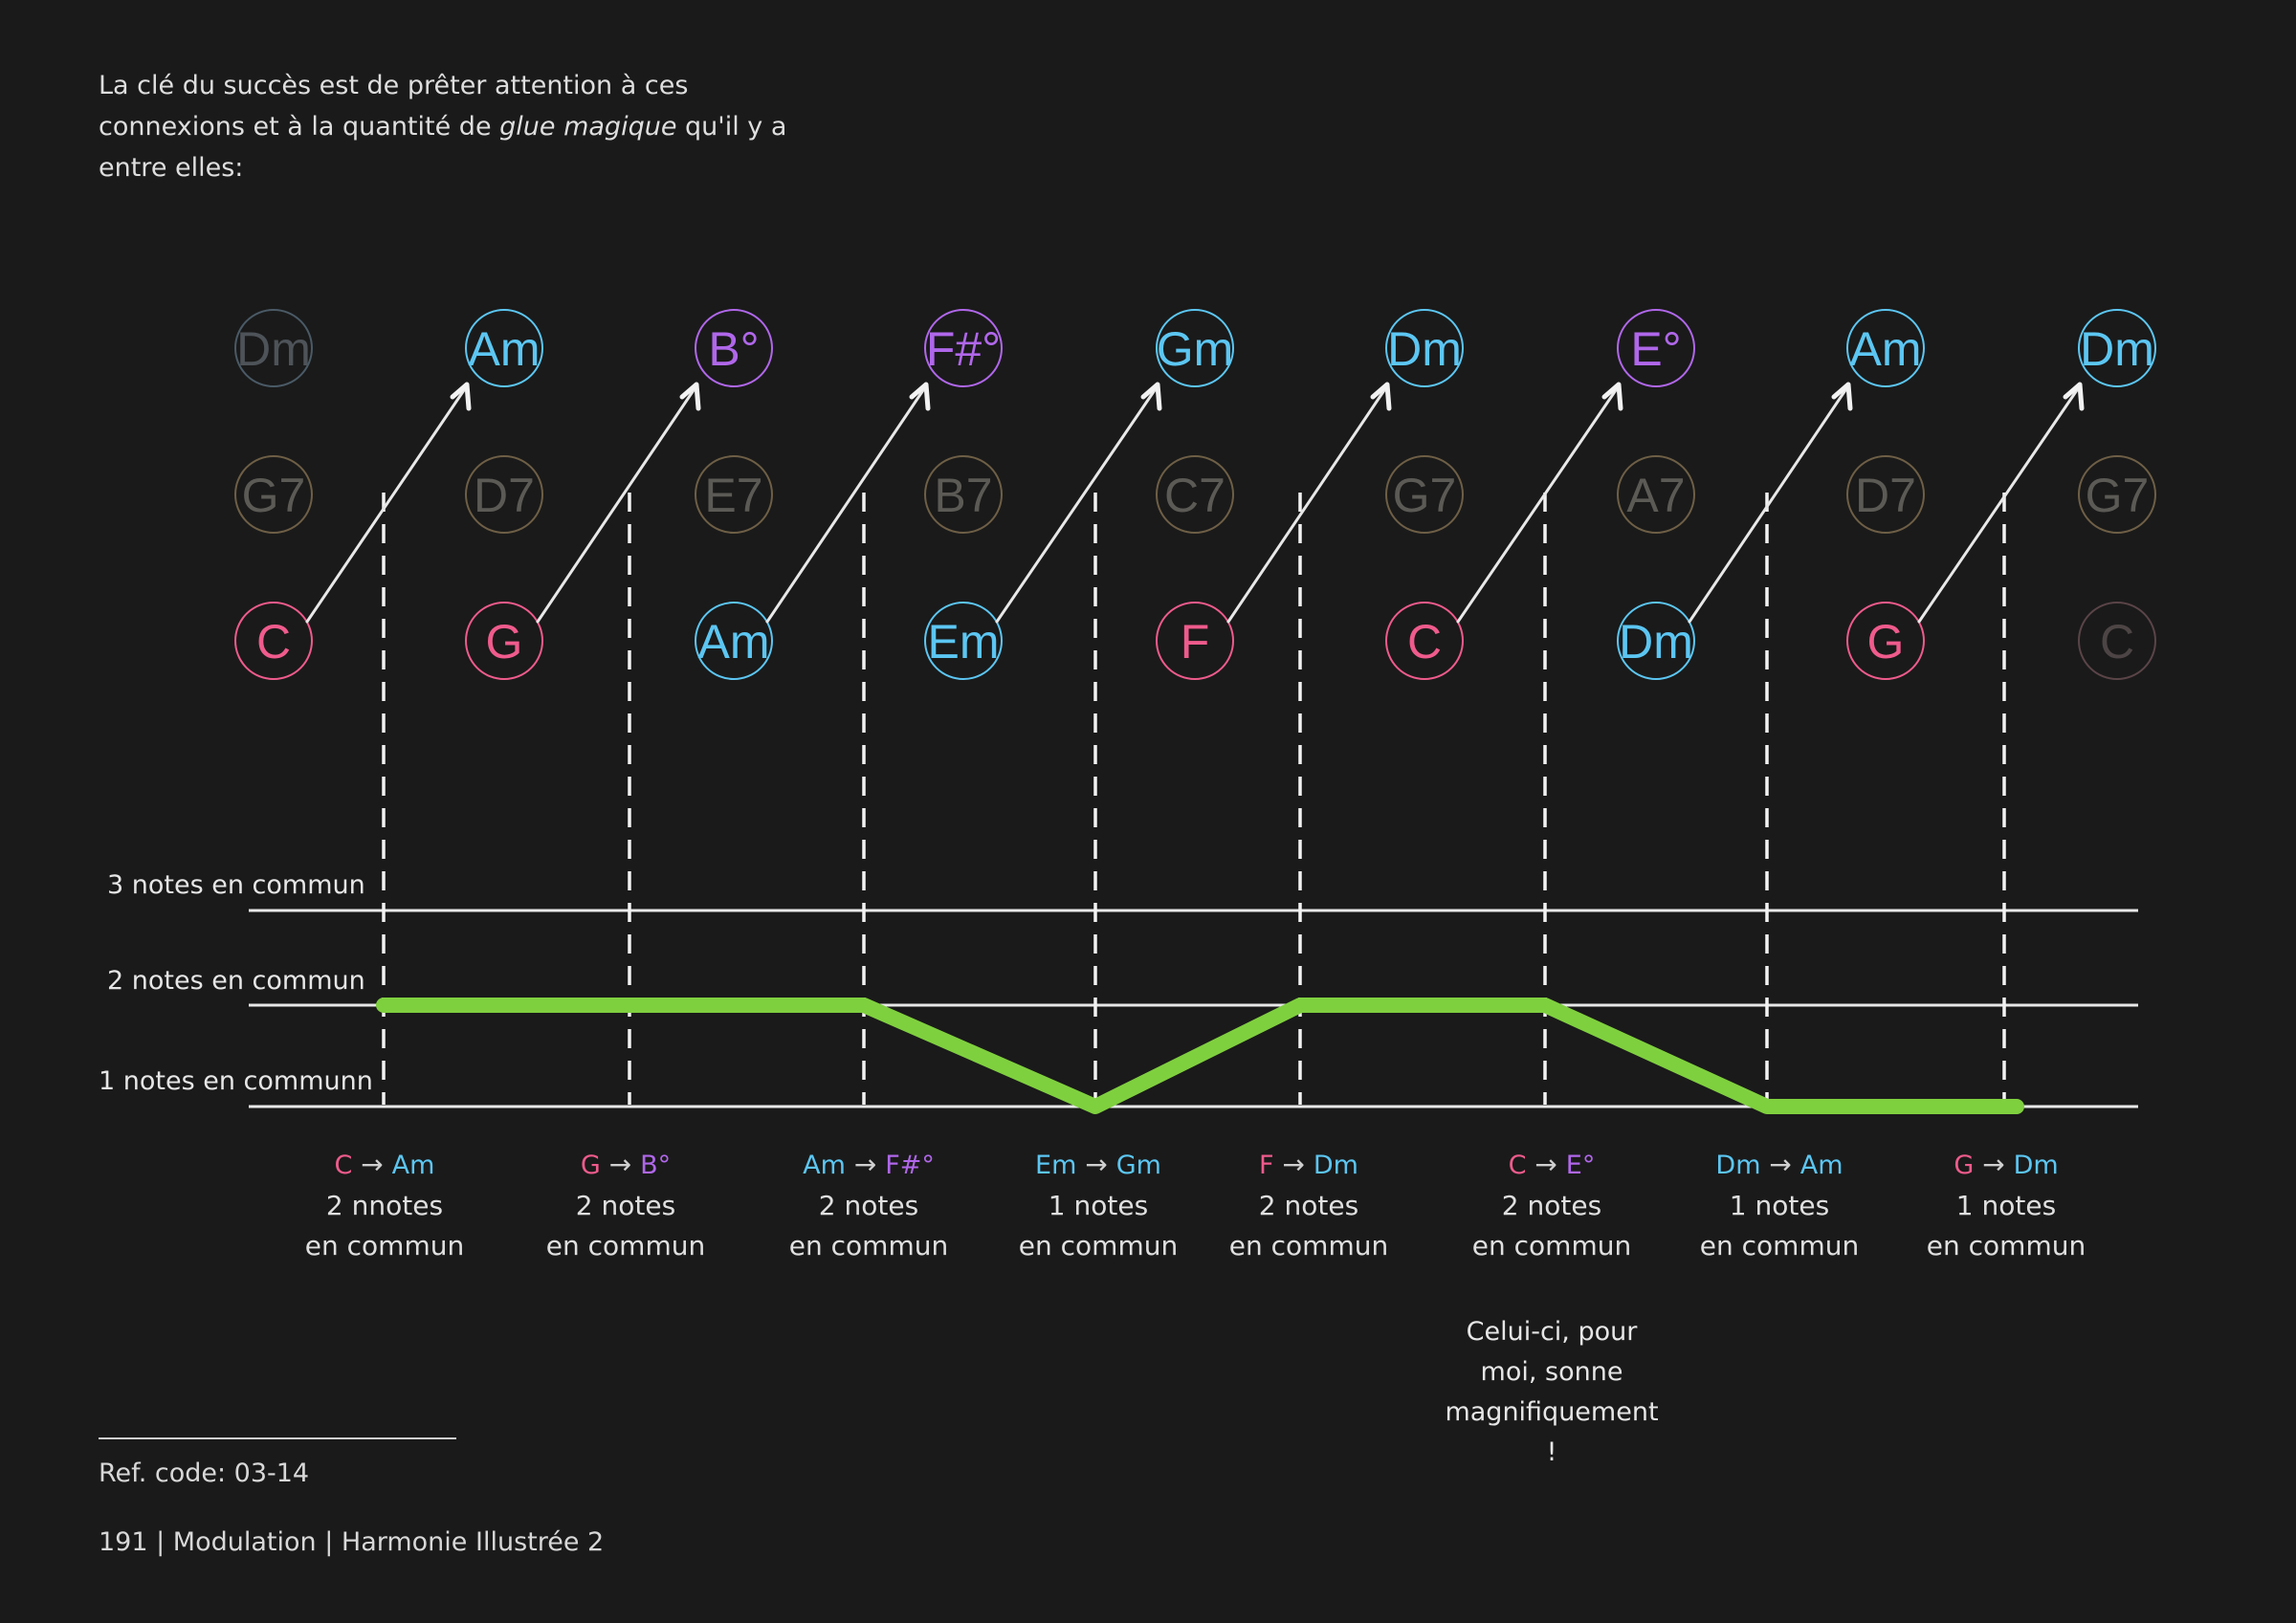 Image resolution: width=2296 pixels, height=1623 pixels. I want to click on chord-label: E7, so click(733, 496).